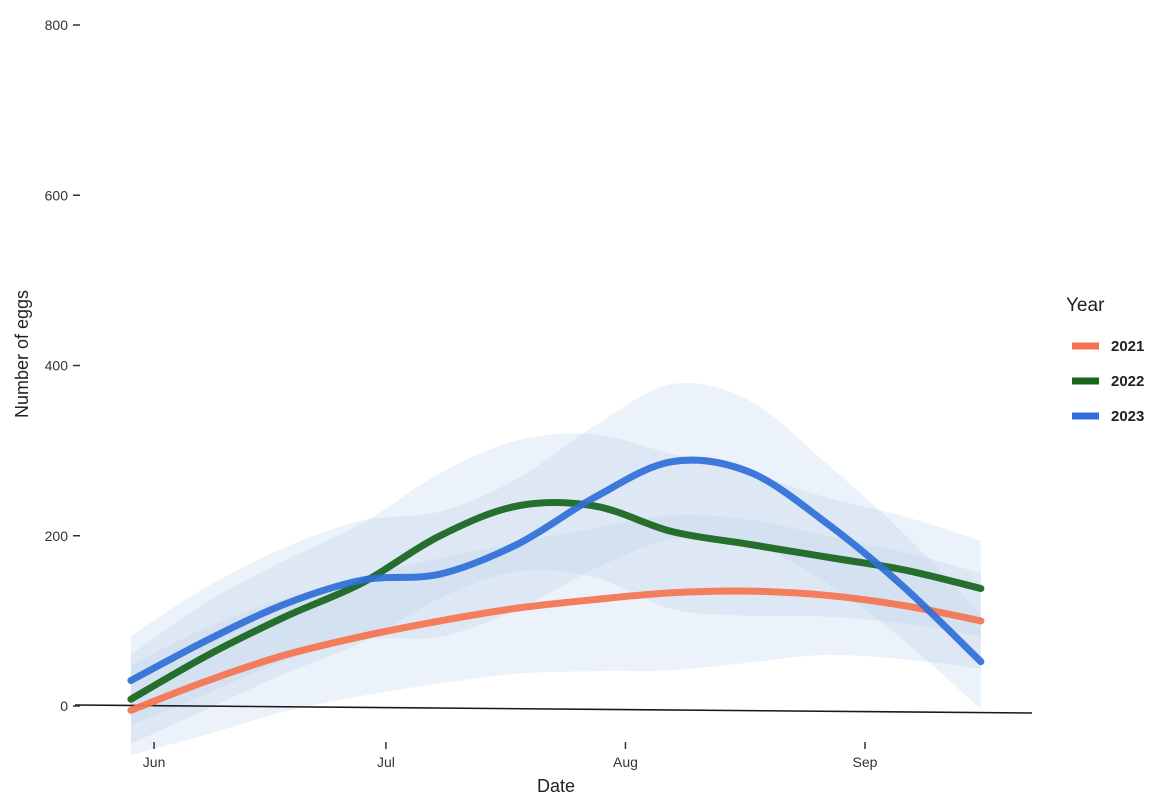  I want to click on x-tick-label: Aug, so click(625, 762).